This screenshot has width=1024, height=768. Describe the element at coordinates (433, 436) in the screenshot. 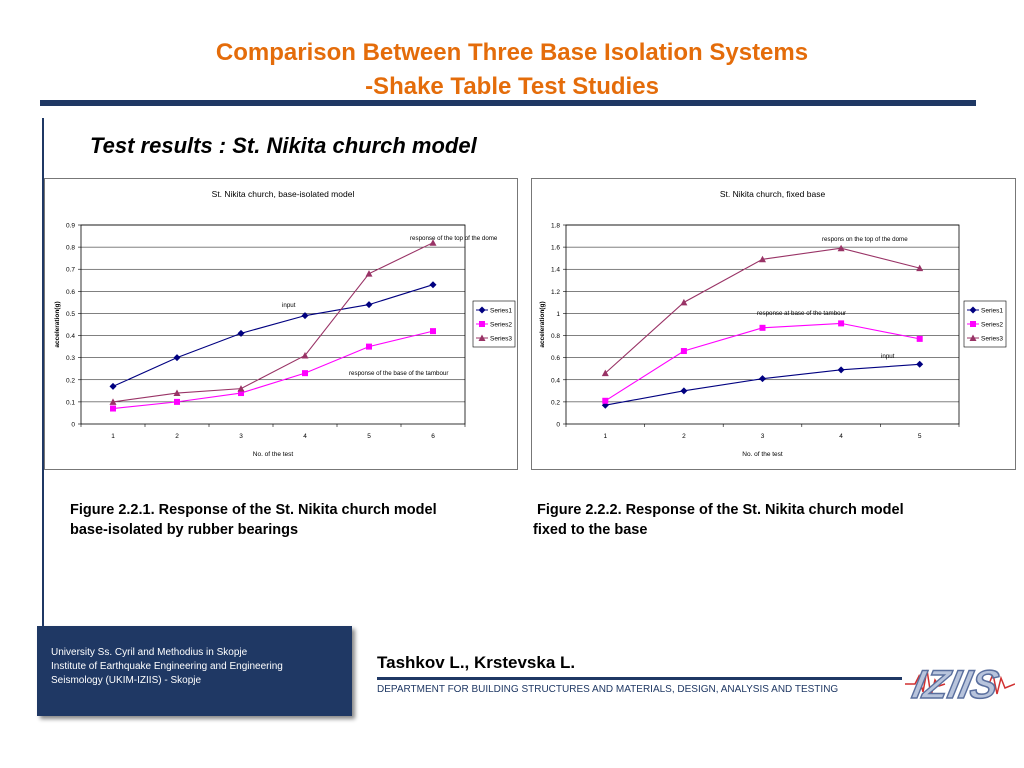

I see `x-tick-label: 6` at that location.